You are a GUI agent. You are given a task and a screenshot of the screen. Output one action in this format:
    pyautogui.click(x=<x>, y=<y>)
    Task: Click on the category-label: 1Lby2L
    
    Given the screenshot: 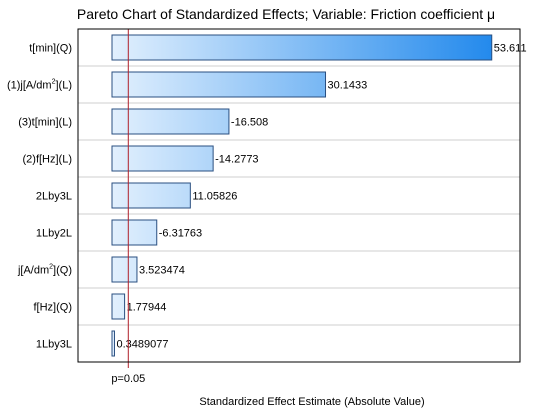 What is the action you would take?
    pyautogui.click(x=54, y=234)
    